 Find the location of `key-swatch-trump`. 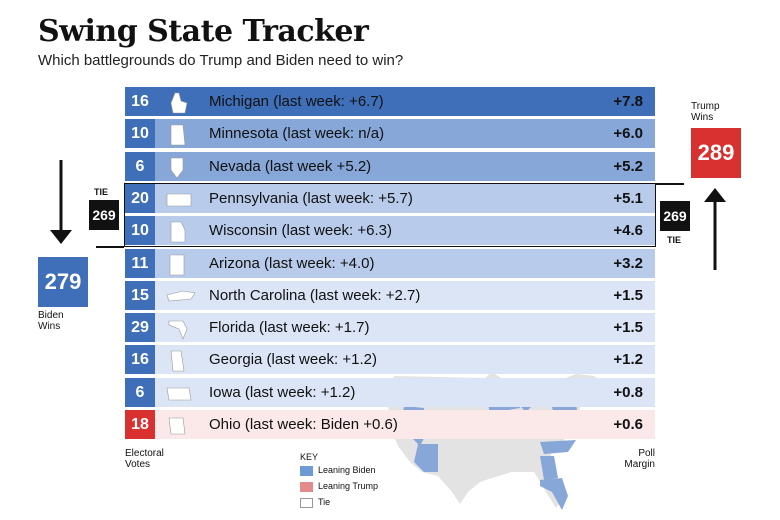

key-swatch-trump is located at coordinates (306, 486).